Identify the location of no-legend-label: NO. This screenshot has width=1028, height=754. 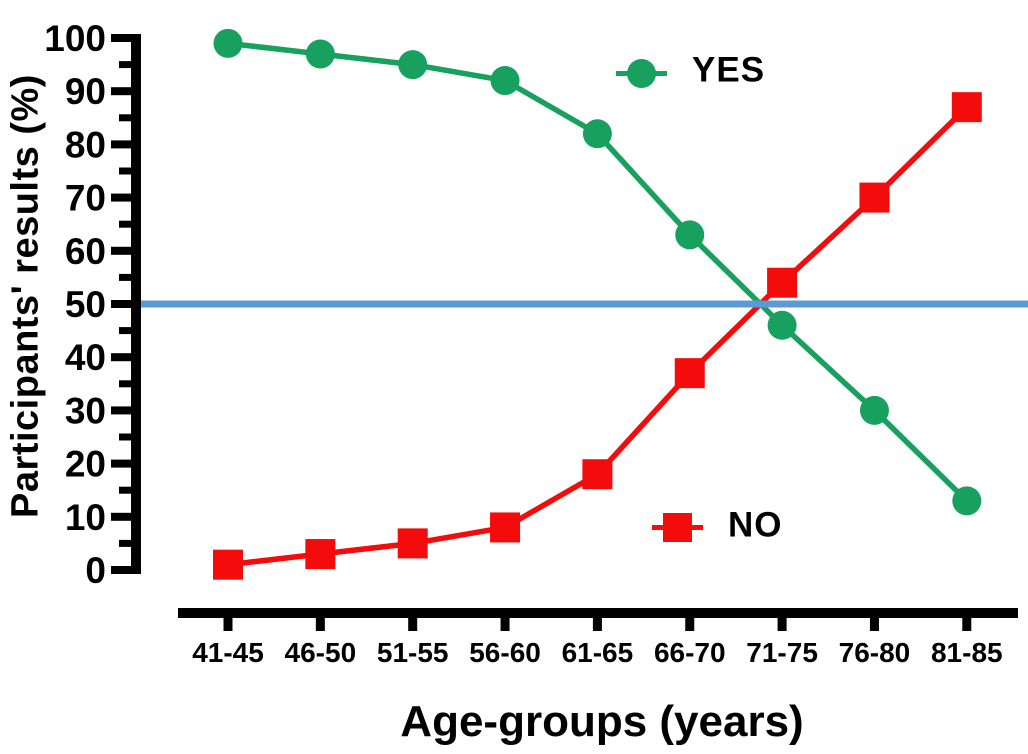
(755, 525).